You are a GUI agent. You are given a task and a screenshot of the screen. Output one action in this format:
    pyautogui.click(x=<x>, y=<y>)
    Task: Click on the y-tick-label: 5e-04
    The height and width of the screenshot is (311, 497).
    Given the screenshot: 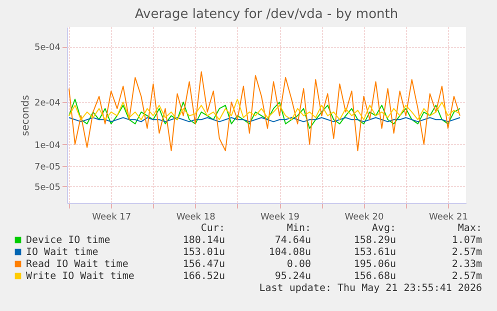 What is the action you would take?
    pyautogui.click(x=47, y=48)
    